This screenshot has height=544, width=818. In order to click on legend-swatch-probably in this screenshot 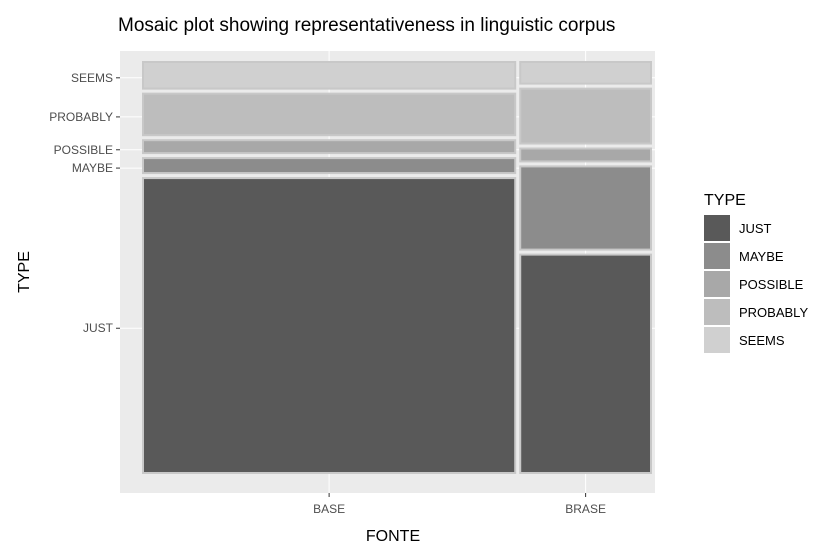, I will do `click(717, 312)`.